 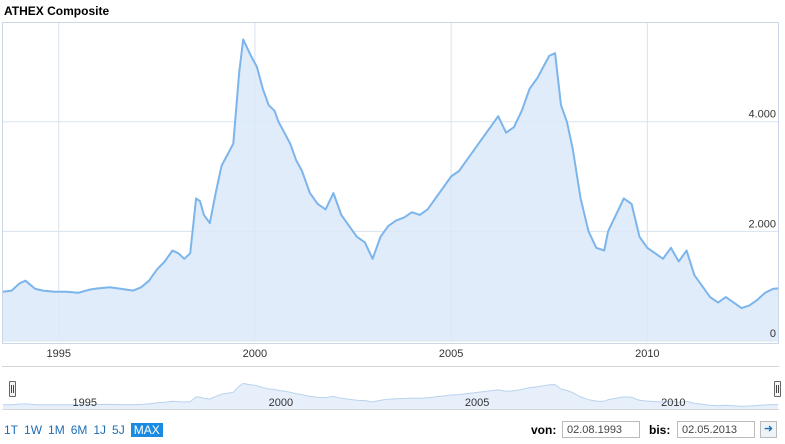 What do you see at coordinates (544, 430) in the screenshot?
I see `from-label: von:` at bounding box center [544, 430].